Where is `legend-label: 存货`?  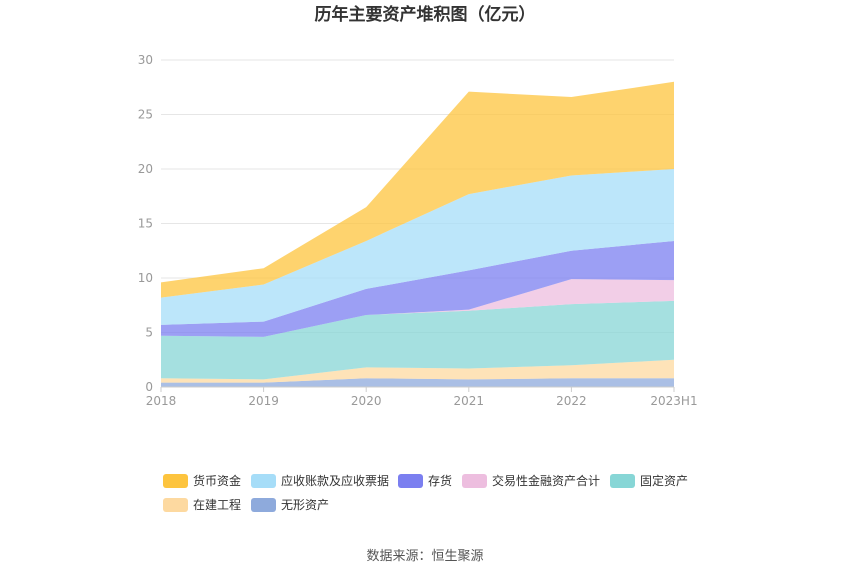
legend-label: 存货 is located at coordinates (440, 480).